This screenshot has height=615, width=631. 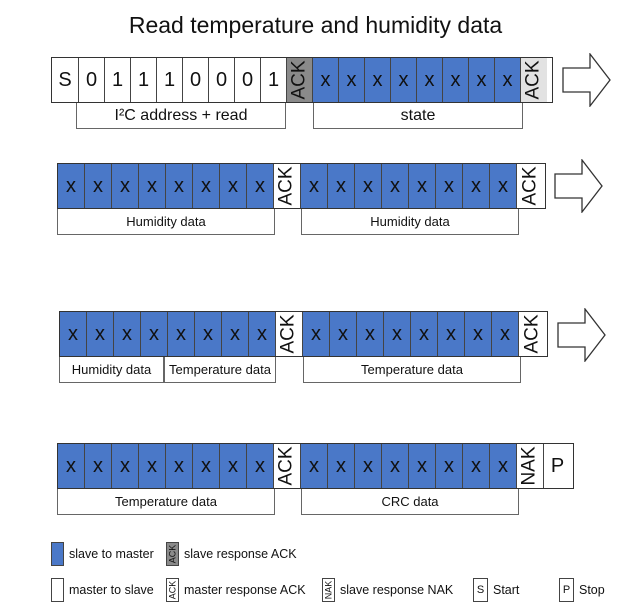 What do you see at coordinates (240, 554) in the screenshot?
I see `legend-label: slave response ACK` at bounding box center [240, 554].